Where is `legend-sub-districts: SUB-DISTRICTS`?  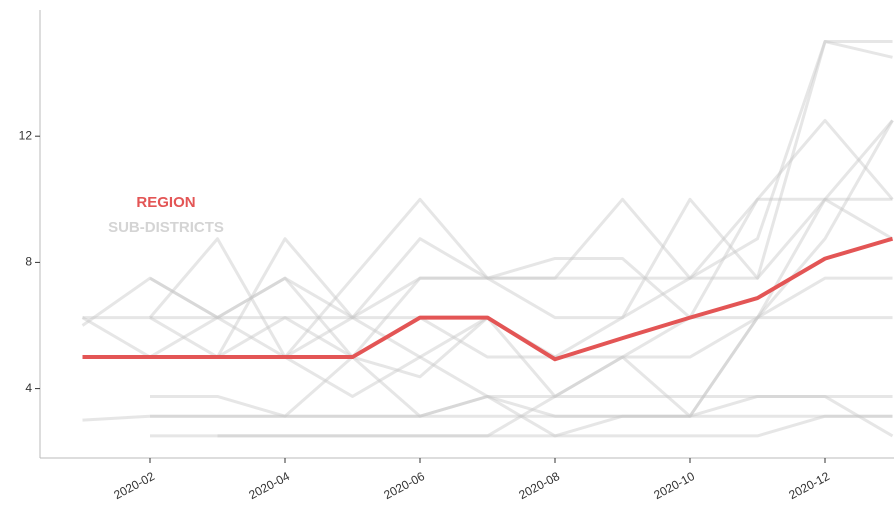
legend-sub-districts: SUB-DISTRICTS is located at coordinates (166, 227).